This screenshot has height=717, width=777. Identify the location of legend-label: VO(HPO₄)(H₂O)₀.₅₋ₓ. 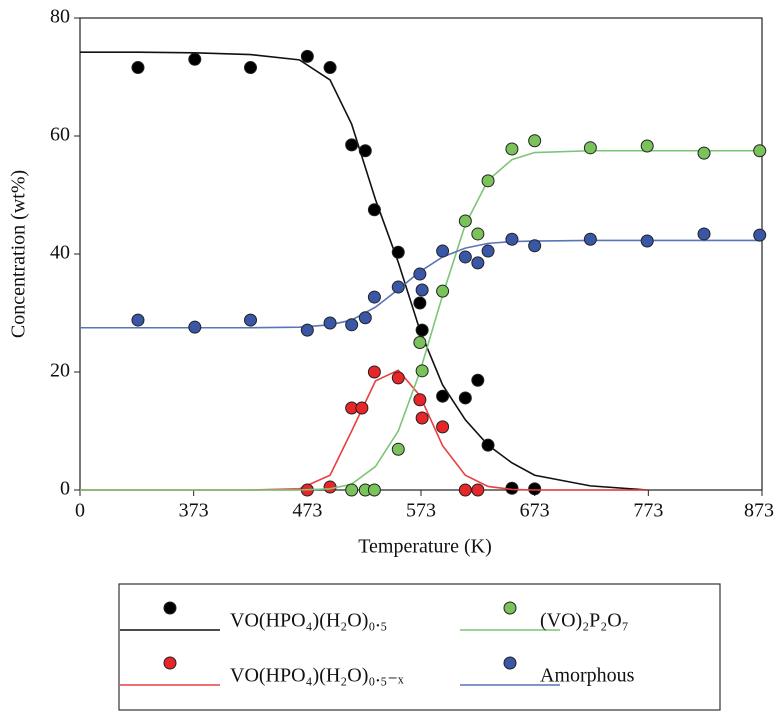
(317, 676).